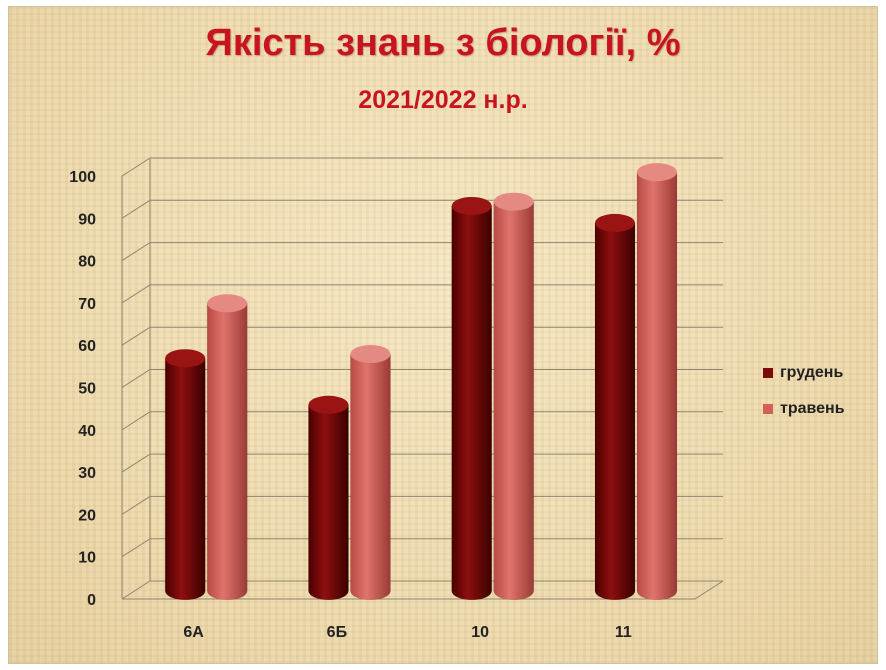 The width and height of the screenshot is (886, 670). Describe the element at coordinates (87, 473) in the screenshot. I see `y-tick-label: 30` at that location.